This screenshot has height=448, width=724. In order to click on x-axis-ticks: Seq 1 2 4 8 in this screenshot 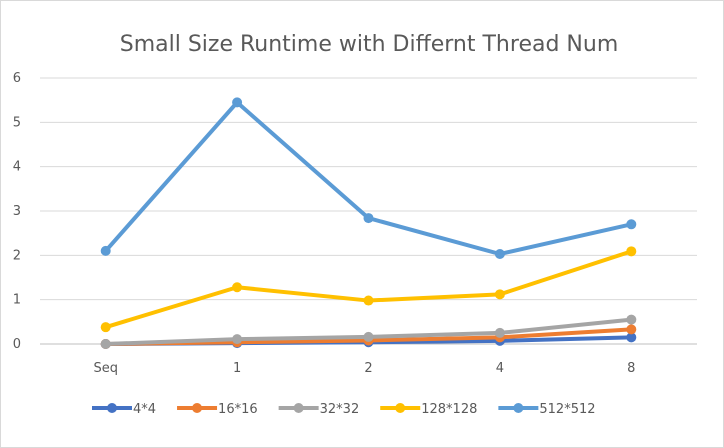, I will do `click(364, 368)`.